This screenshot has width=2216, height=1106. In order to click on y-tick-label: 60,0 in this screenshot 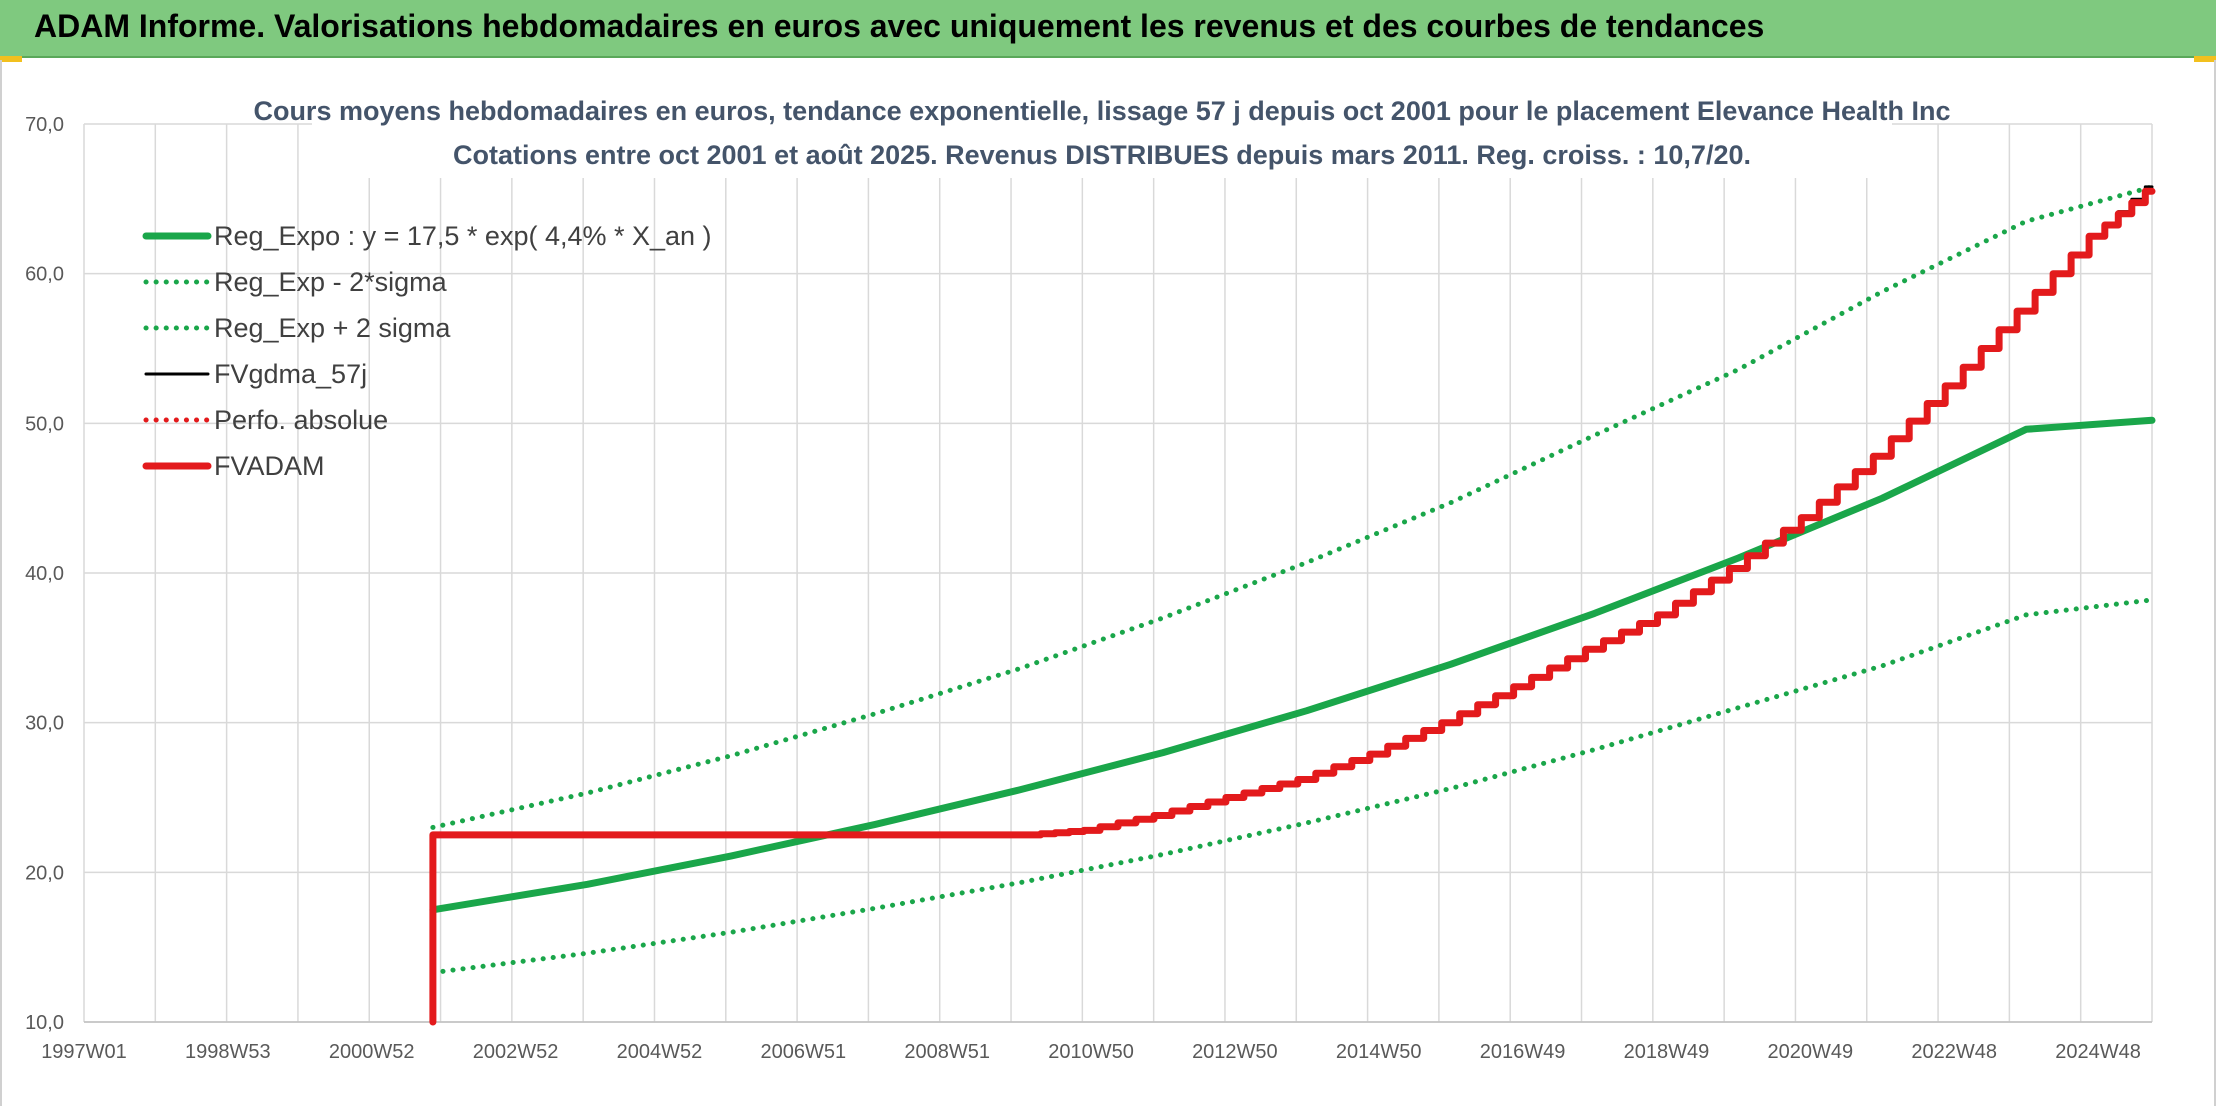, I will do `click(44, 275)`.